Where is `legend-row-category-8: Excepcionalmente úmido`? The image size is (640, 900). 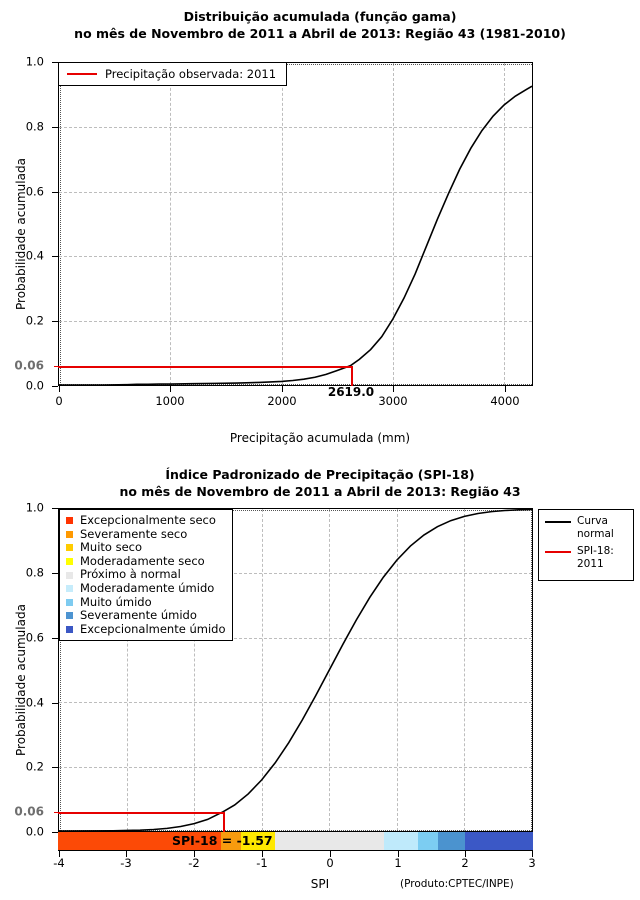 legend-row-category-8: Excepcionalmente úmido is located at coordinates (146, 629).